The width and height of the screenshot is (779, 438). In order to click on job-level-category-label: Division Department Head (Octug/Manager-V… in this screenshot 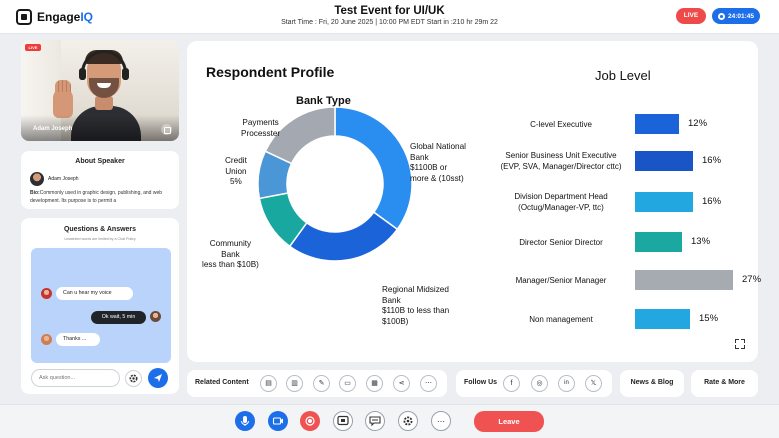, I will do `click(561, 202)`.